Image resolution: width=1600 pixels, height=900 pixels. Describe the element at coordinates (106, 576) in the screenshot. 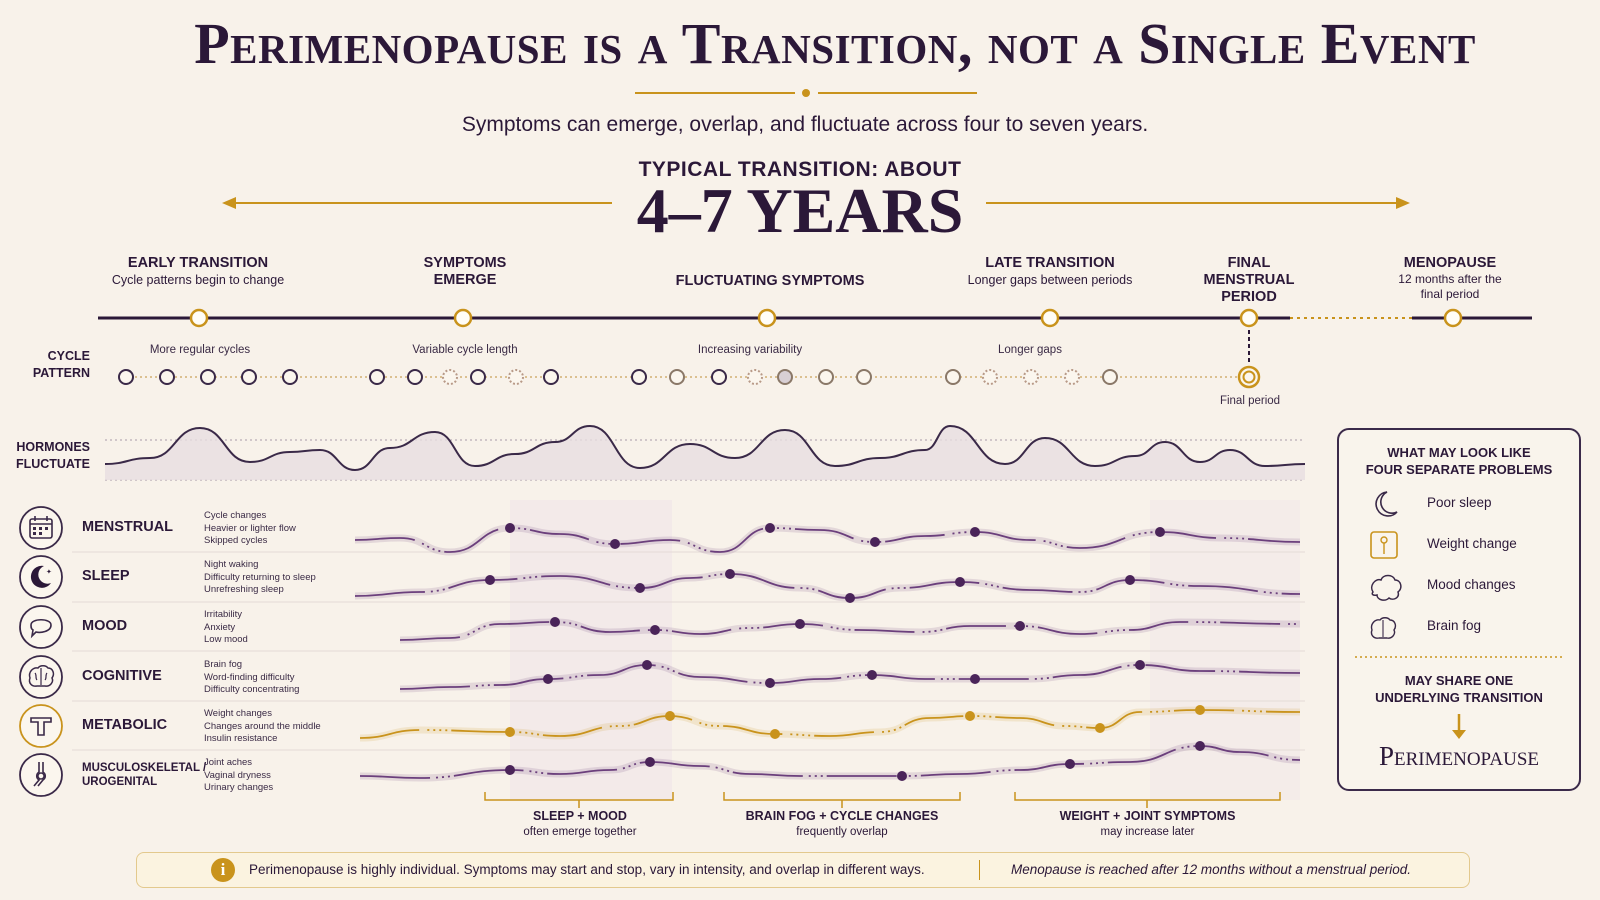

I see `symptom-name: SLEEP` at that location.